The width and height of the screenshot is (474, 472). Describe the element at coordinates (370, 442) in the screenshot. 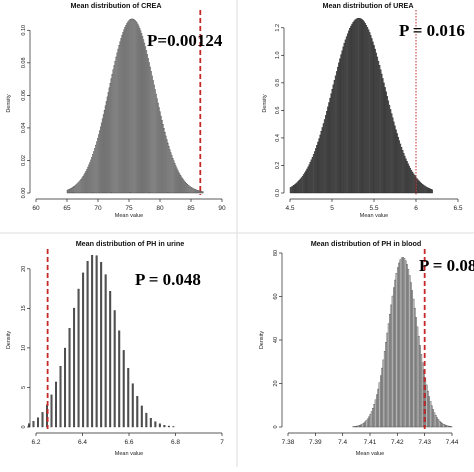

I see `x-tick-label: 7.41` at that location.